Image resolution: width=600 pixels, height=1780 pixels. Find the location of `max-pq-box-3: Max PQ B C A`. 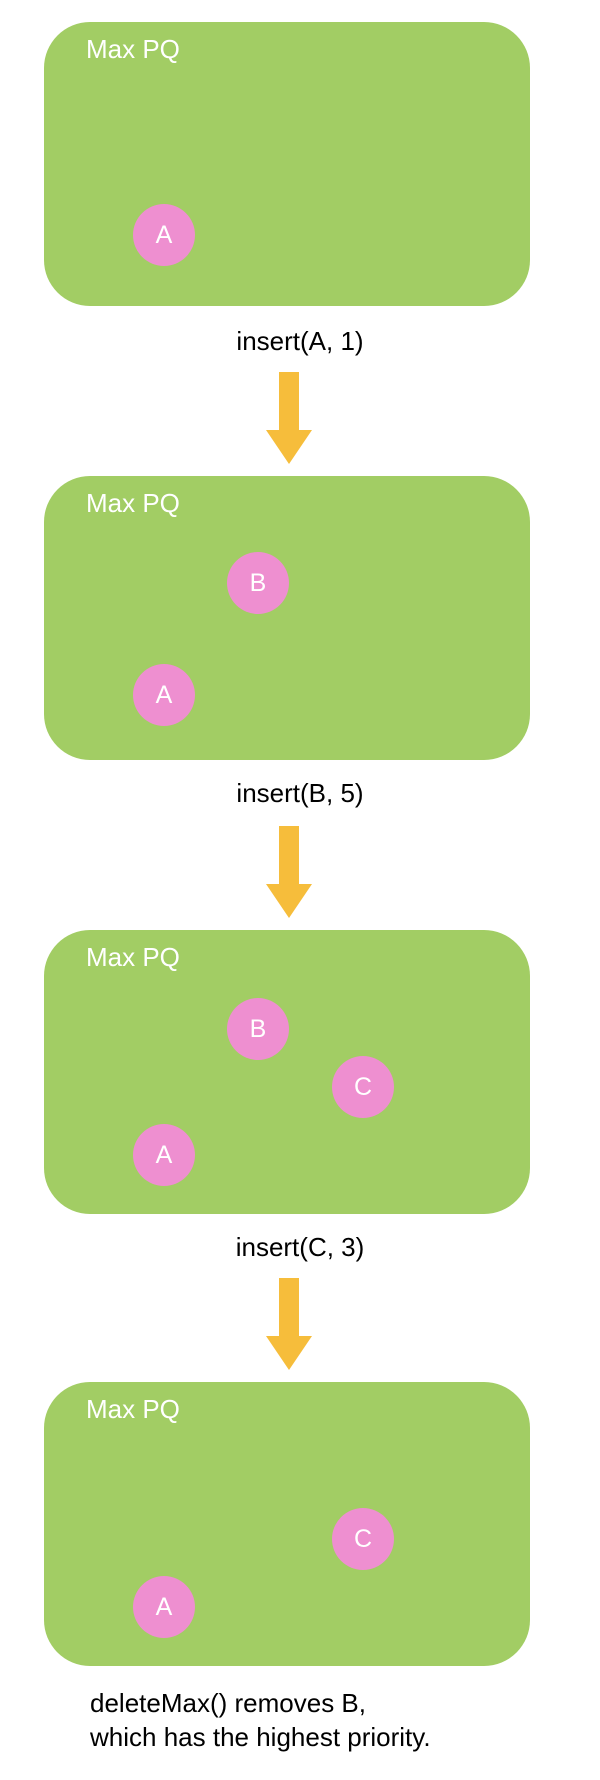

max-pq-box-3: Max PQ B C A is located at coordinates (287, 1072).